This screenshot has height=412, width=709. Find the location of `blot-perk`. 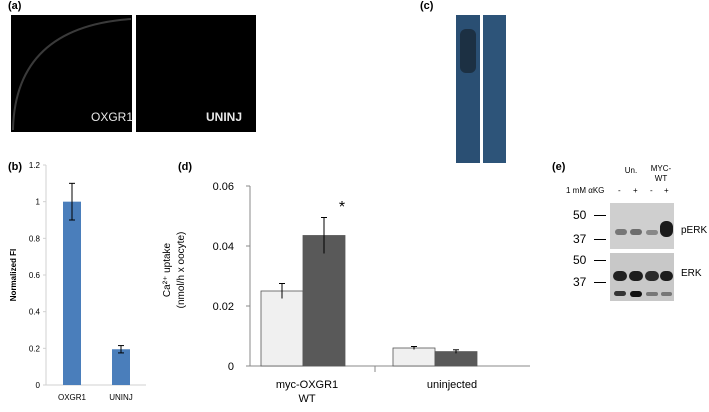

blot-perk is located at coordinates (642, 226).